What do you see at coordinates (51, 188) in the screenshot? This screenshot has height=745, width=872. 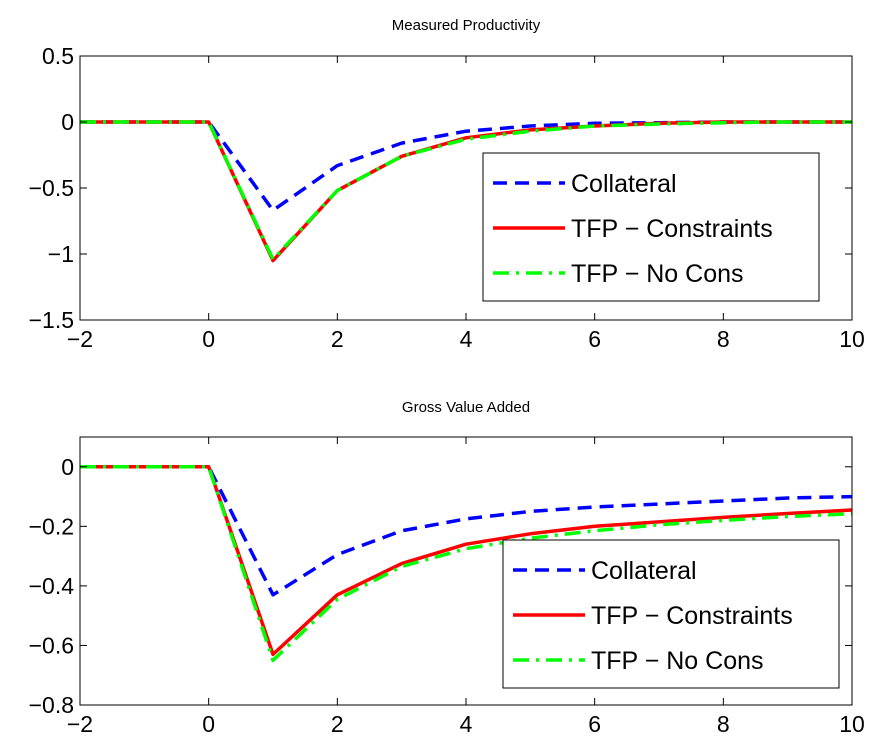 I see `y-tick-label: −0.5` at bounding box center [51, 188].